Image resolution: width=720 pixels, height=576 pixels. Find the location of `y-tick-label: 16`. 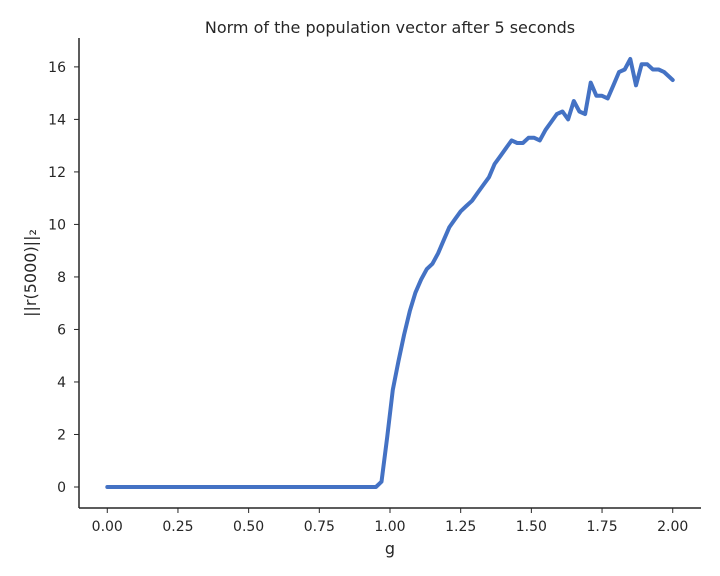

y-tick-label: 16 is located at coordinates (57, 68).